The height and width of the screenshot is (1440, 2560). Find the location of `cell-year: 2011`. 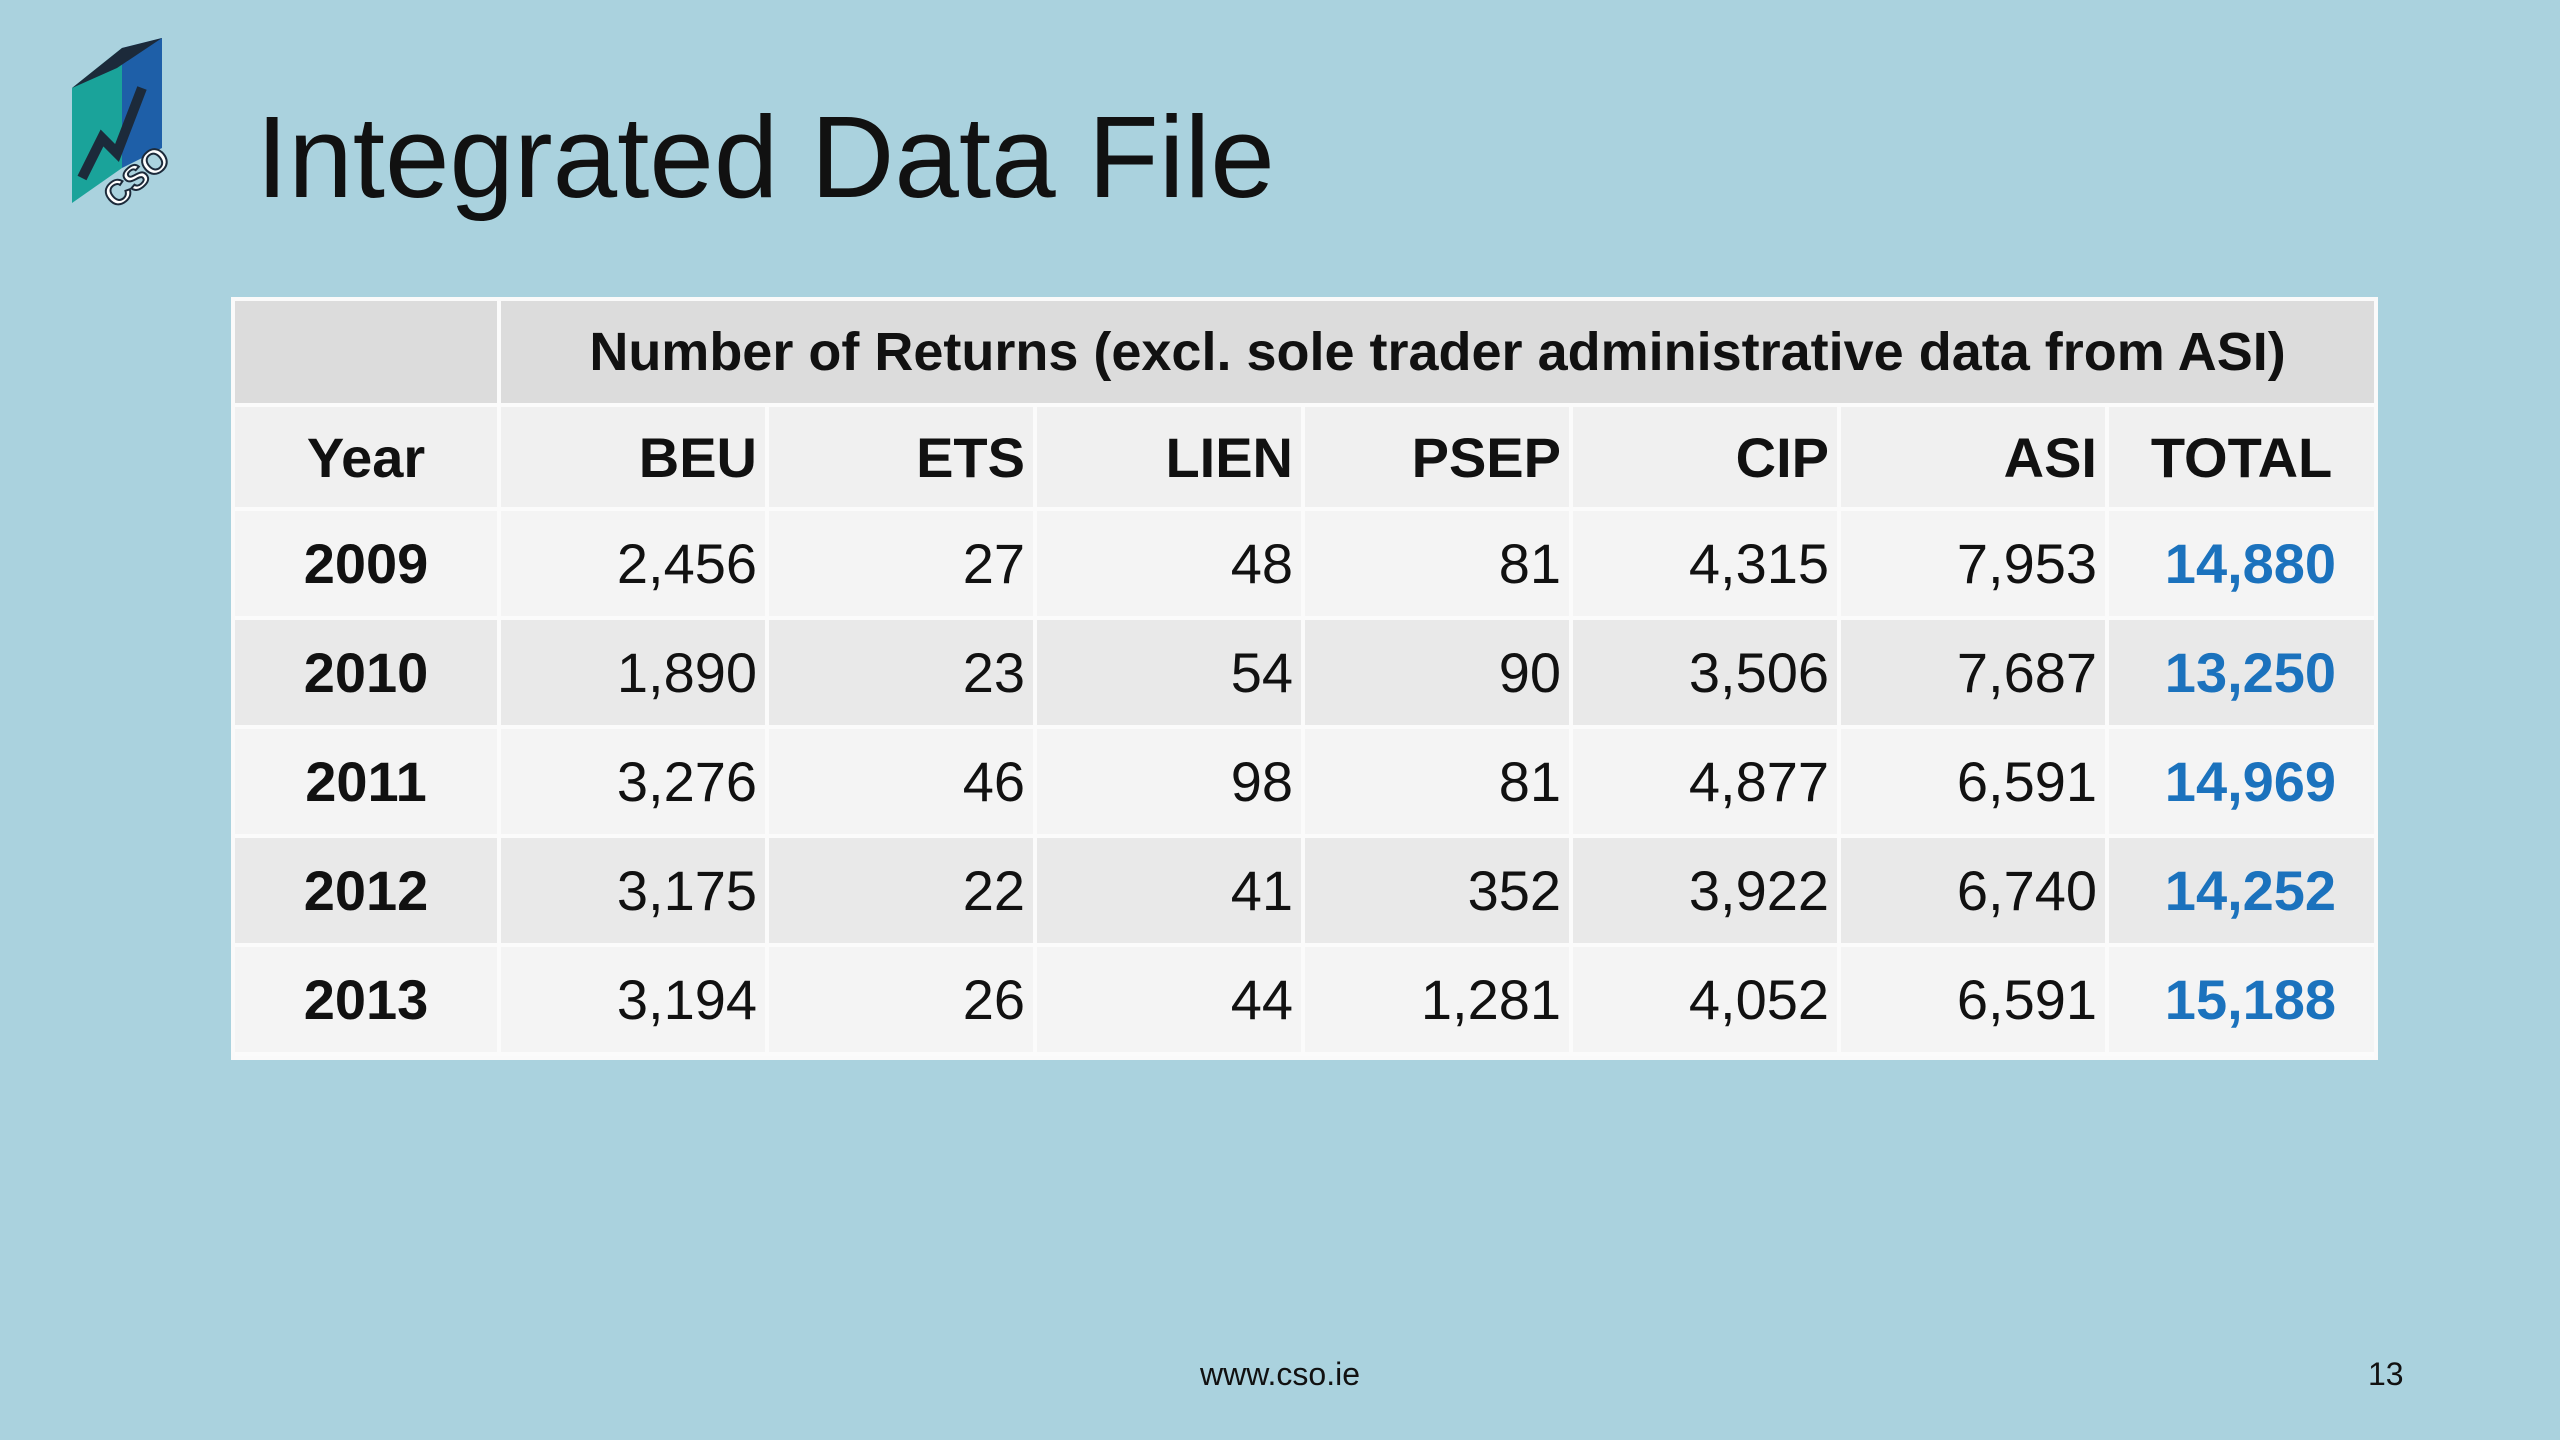

cell-year: 2011 is located at coordinates (368, 782).